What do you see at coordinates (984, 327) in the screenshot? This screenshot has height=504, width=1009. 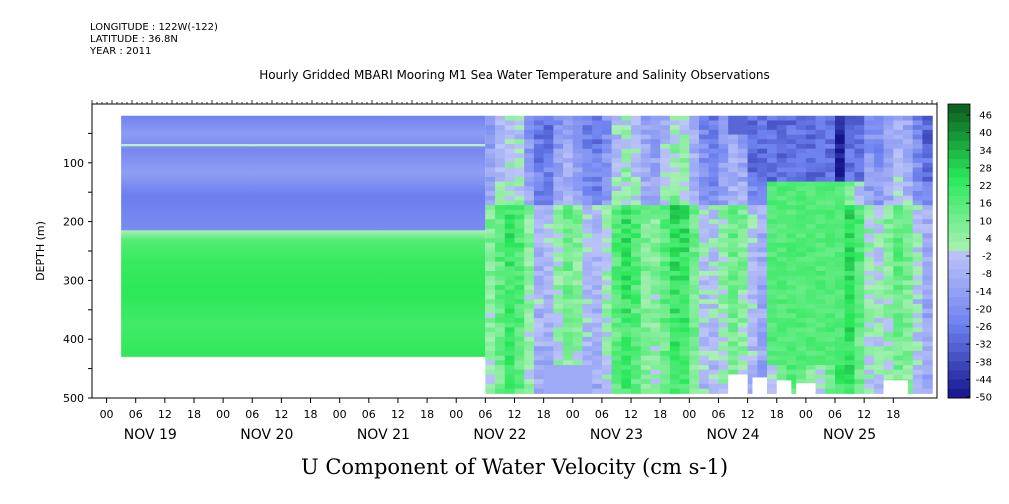 I see `colorbar-label: -26` at bounding box center [984, 327].